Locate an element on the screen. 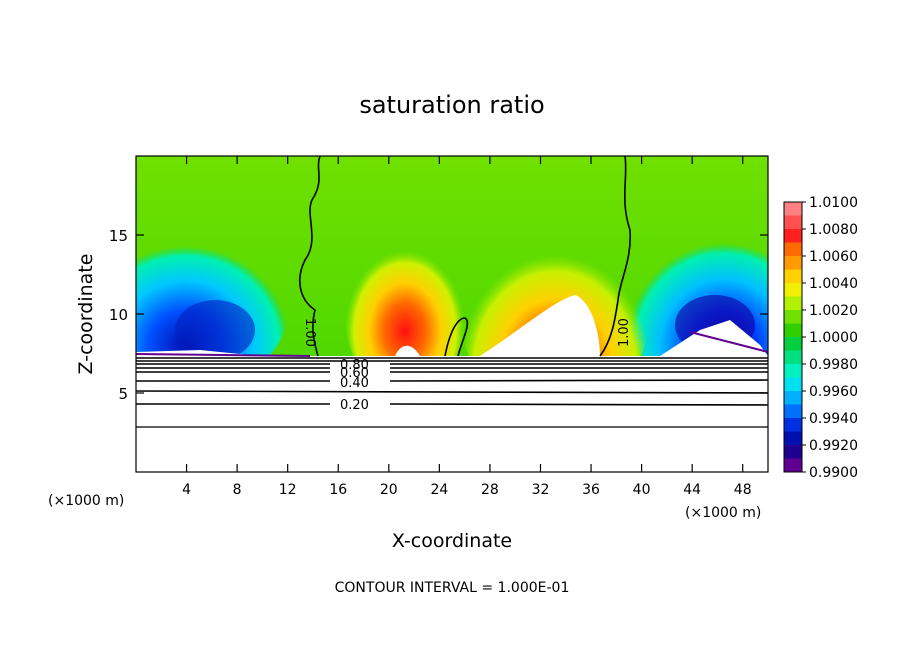 The height and width of the screenshot is (654, 904). colorbar-label: 0.9940 is located at coordinates (833, 419).